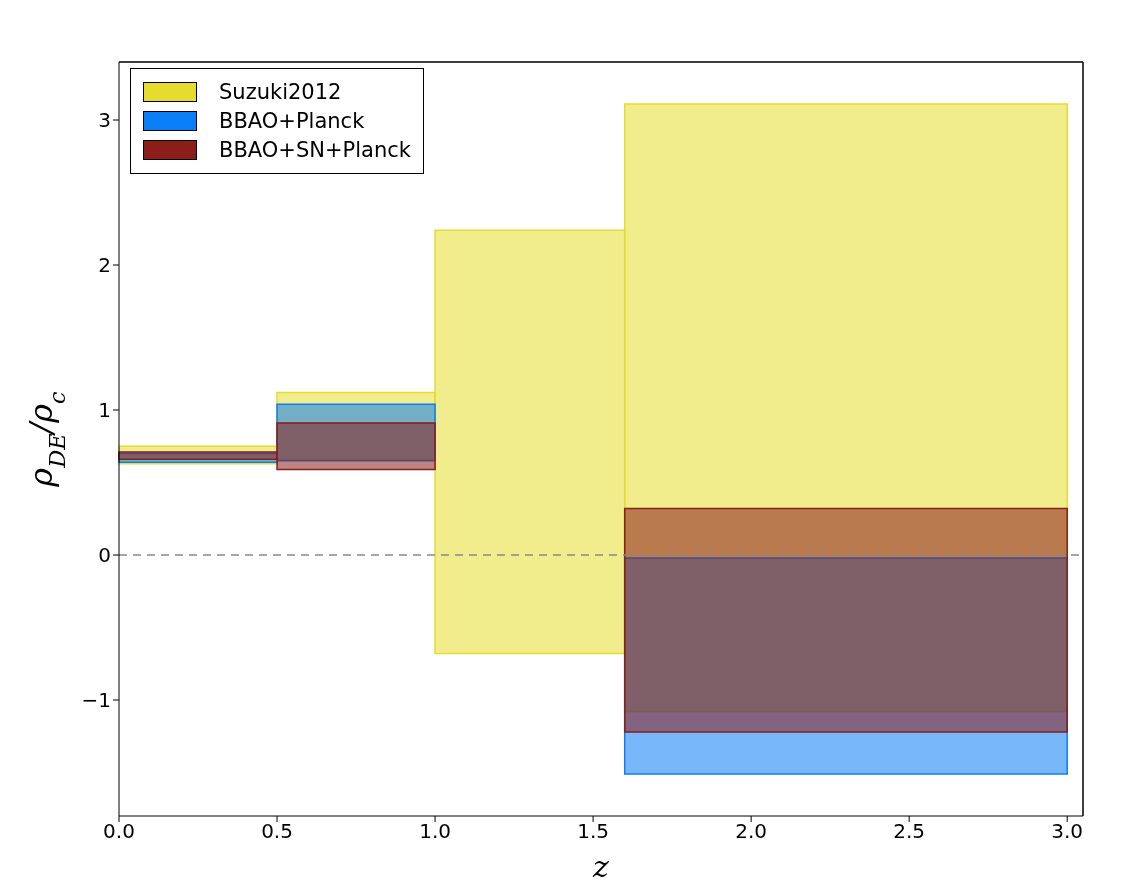 The image size is (1126, 893). What do you see at coordinates (751, 831) in the screenshot?
I see `x-tick-label: 2.0` at bounding box center [751, 831].